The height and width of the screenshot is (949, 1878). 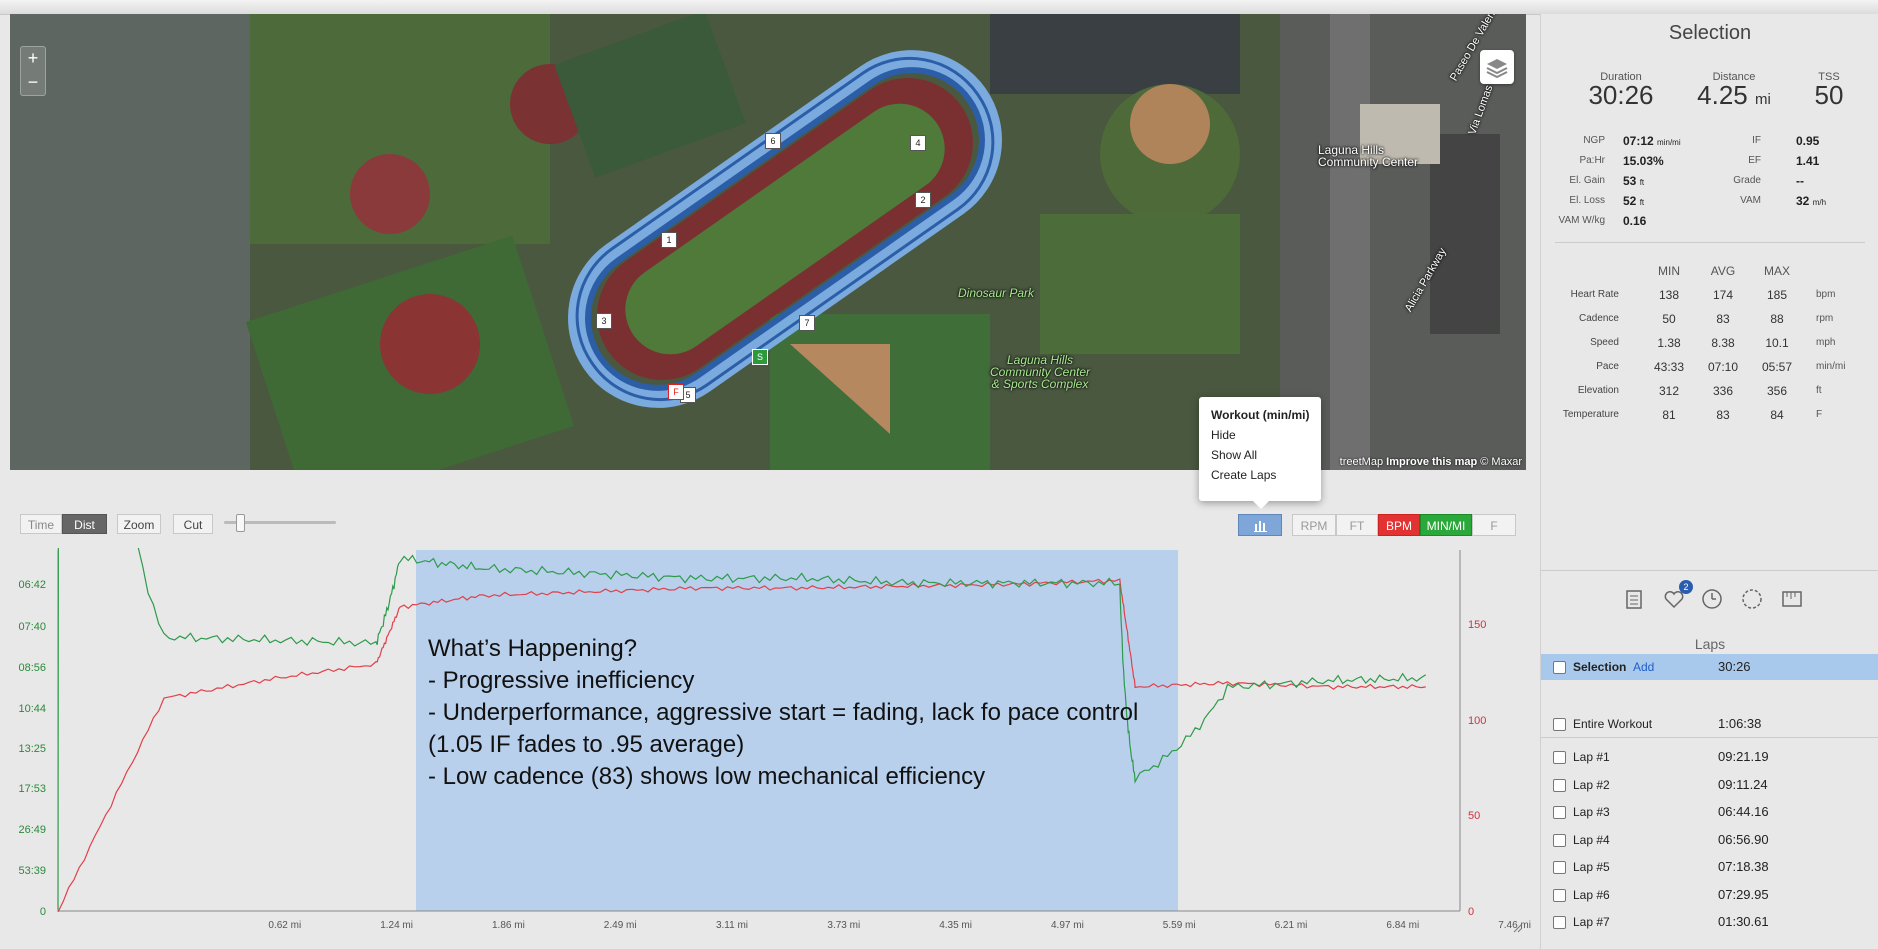 I want to click on x-tick: 6.21 mi, so click(x=1291, y=925).